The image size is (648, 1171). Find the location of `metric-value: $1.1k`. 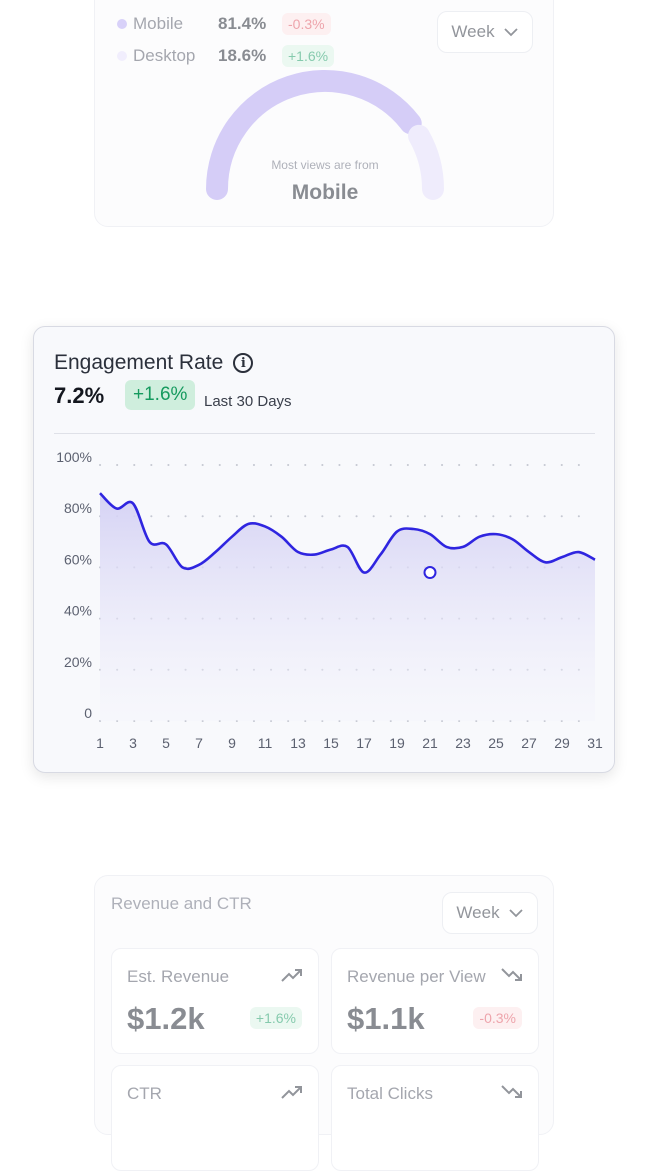

metric-value: $1.1k is located at coordinates (386, 1018).